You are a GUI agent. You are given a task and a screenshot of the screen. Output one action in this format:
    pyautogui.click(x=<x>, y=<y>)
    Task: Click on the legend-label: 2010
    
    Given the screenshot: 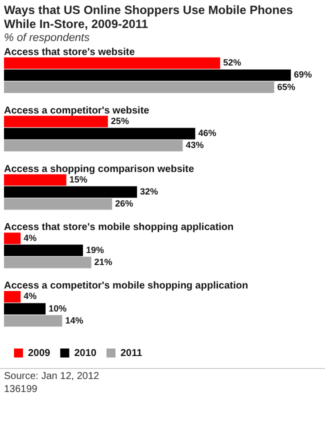 What is the action you would take?
    pyautogui.click(x=85, y=353)
    